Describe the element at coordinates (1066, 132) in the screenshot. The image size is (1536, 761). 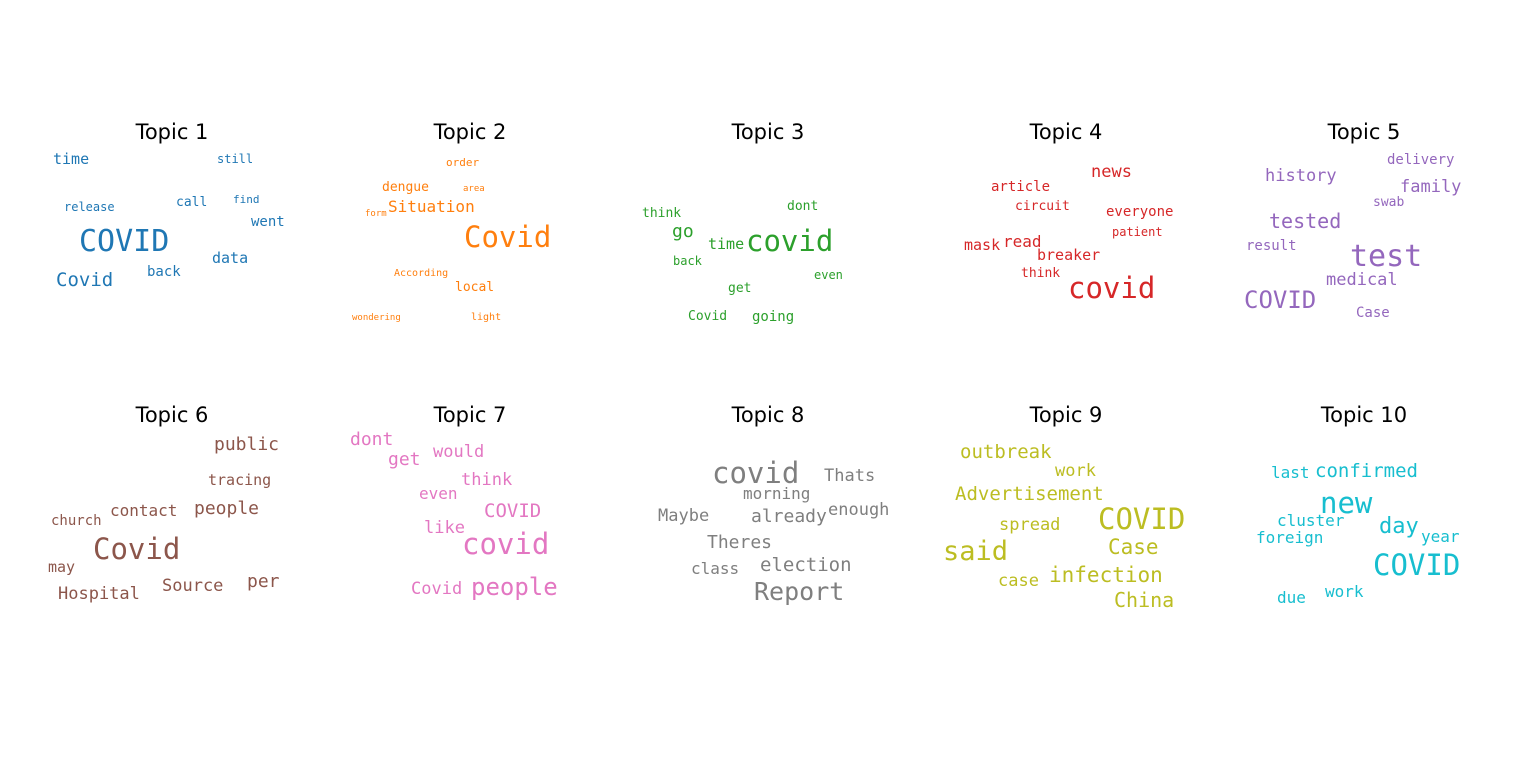
I see `topic-4-title: Topic 4` at that location.